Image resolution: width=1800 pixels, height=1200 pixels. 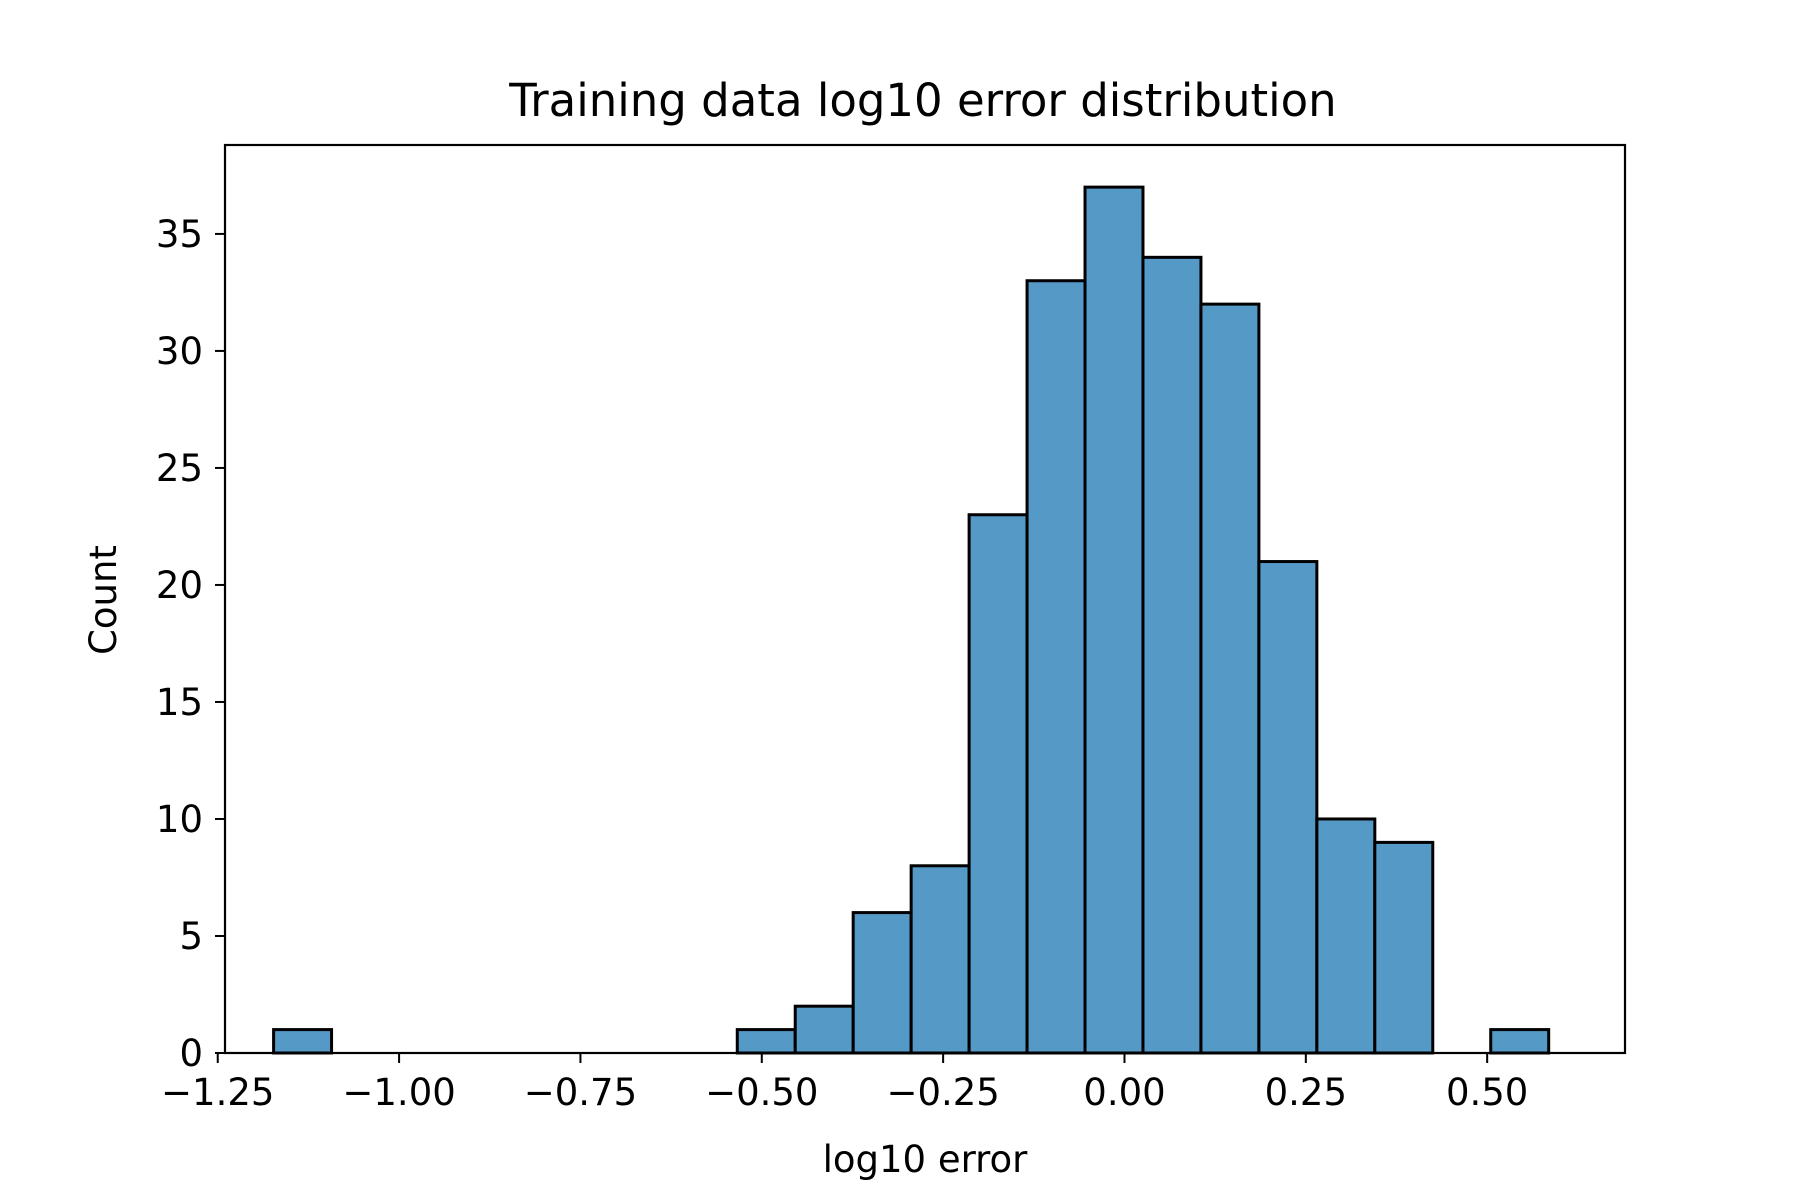 What do you see at coordinates (217, 1092) in the screenshot?
I see `x-tick-label: −1.25` at bounding box center [217, 1092].